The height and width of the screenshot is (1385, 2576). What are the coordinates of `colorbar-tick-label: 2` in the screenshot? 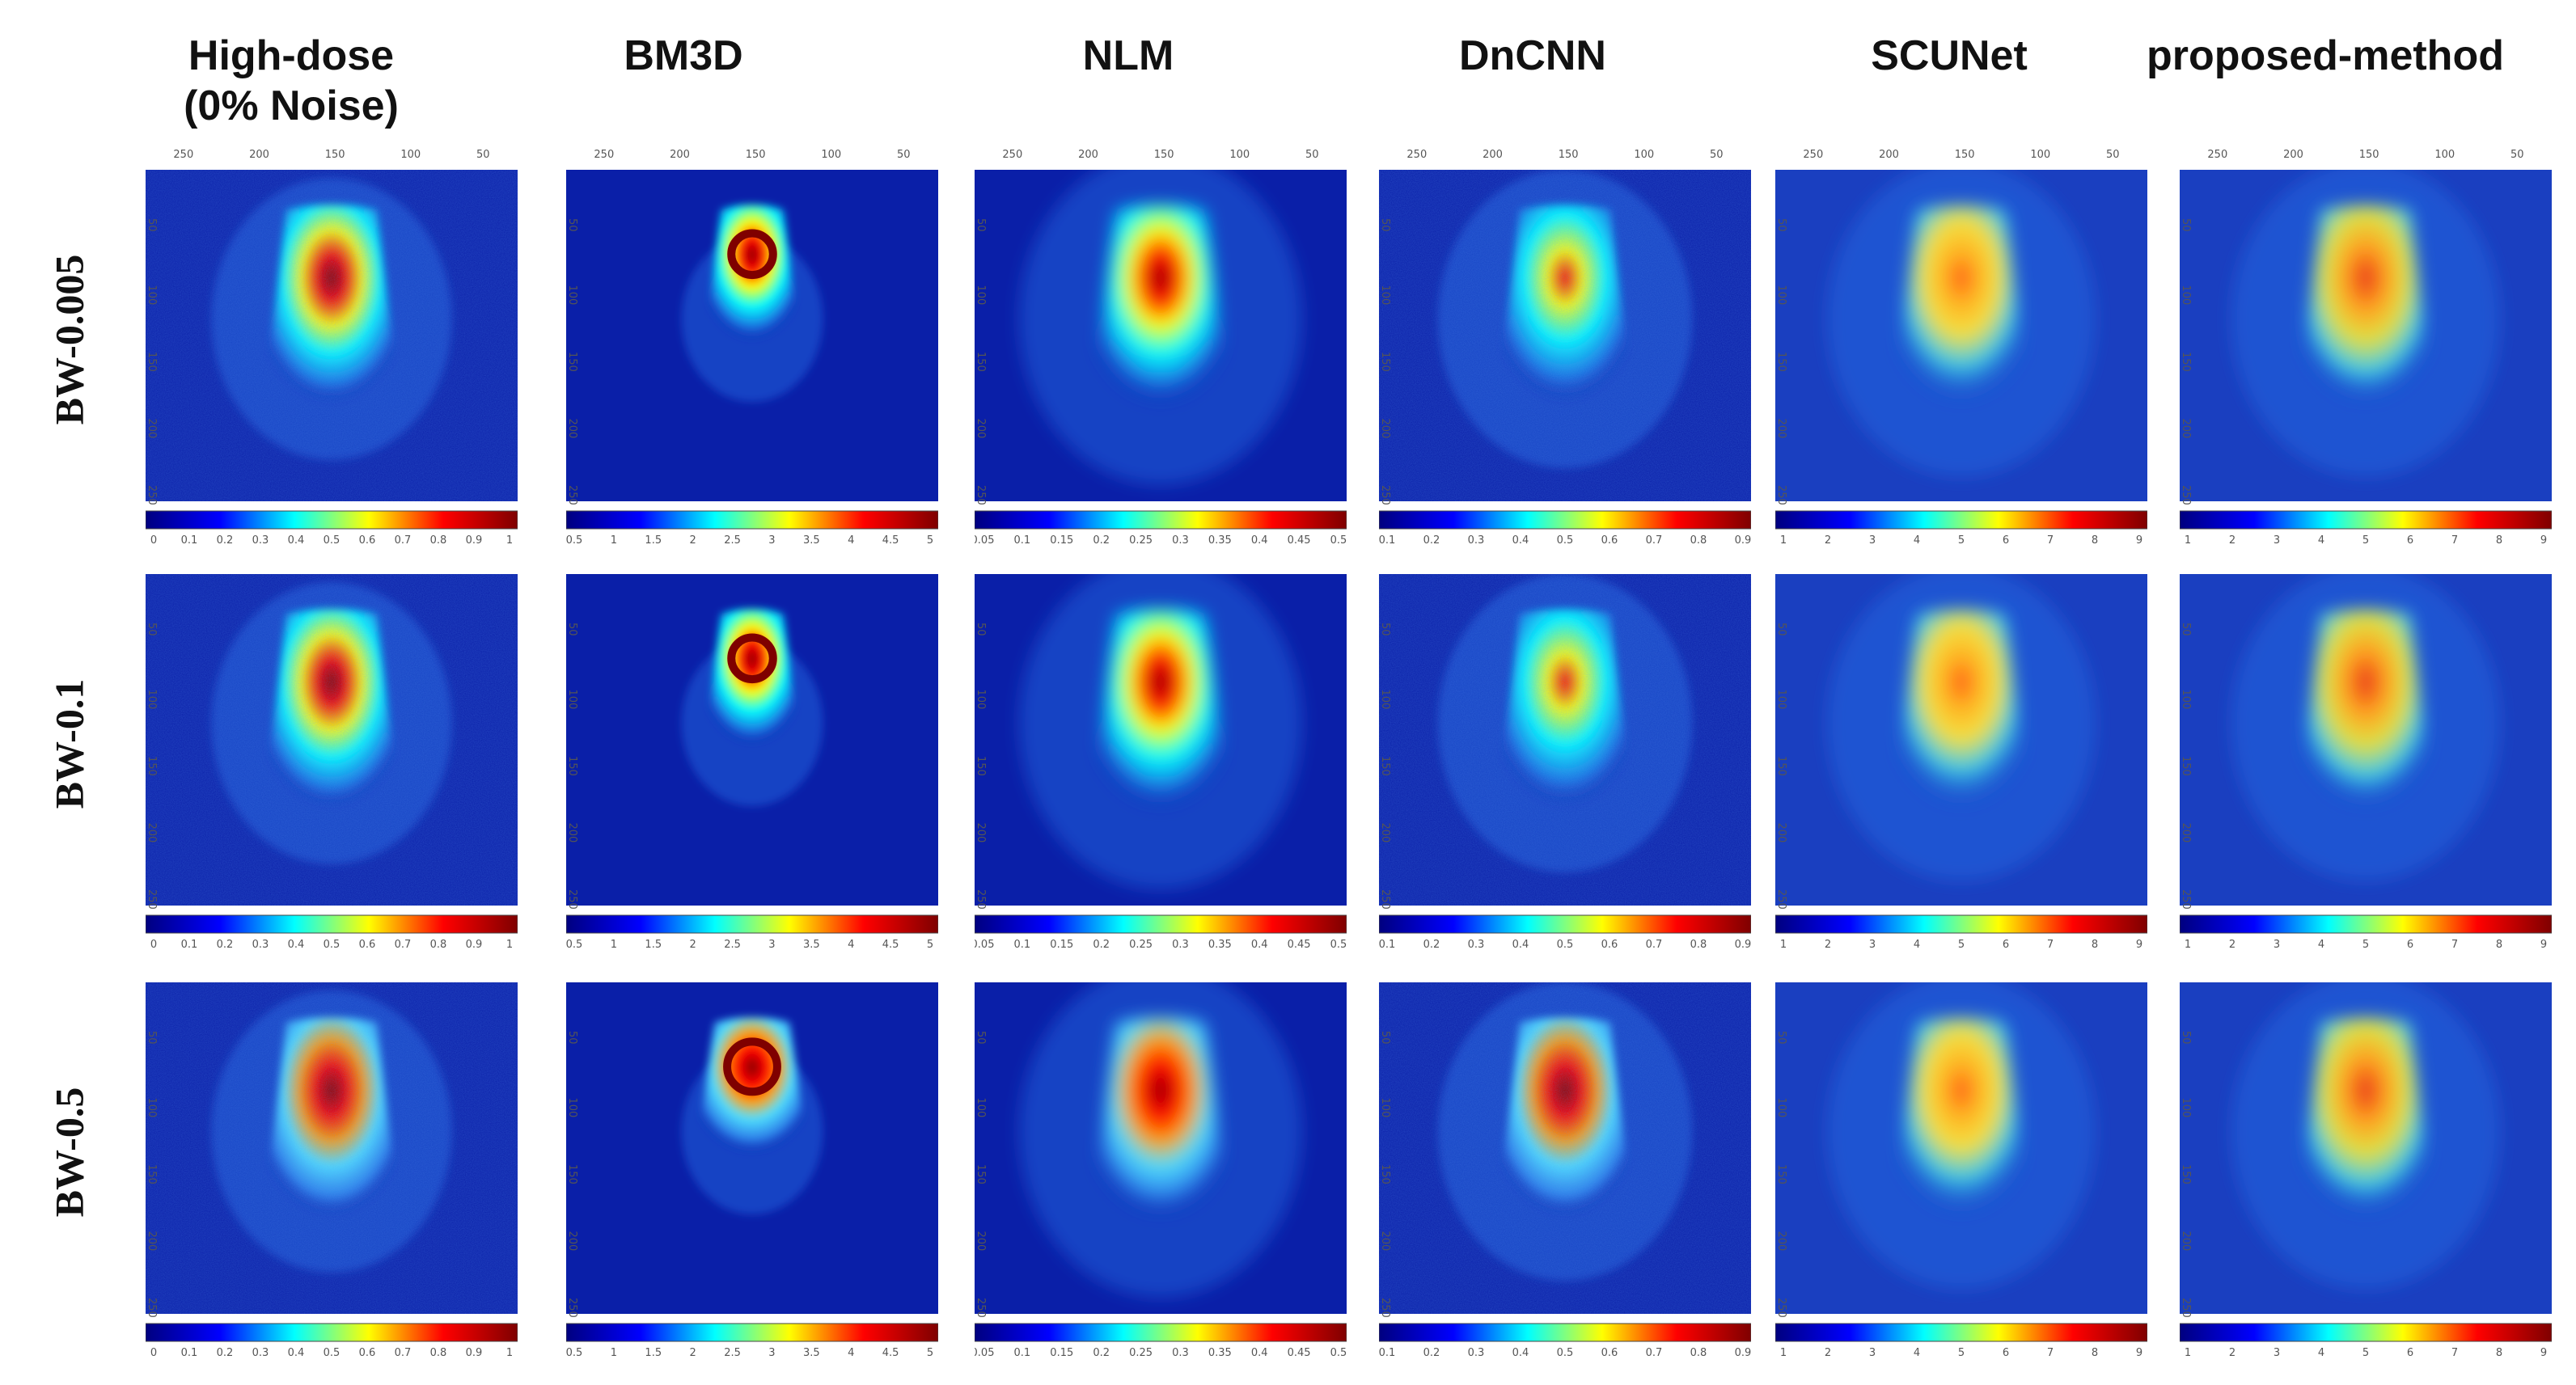 It's located at (2232, 945).